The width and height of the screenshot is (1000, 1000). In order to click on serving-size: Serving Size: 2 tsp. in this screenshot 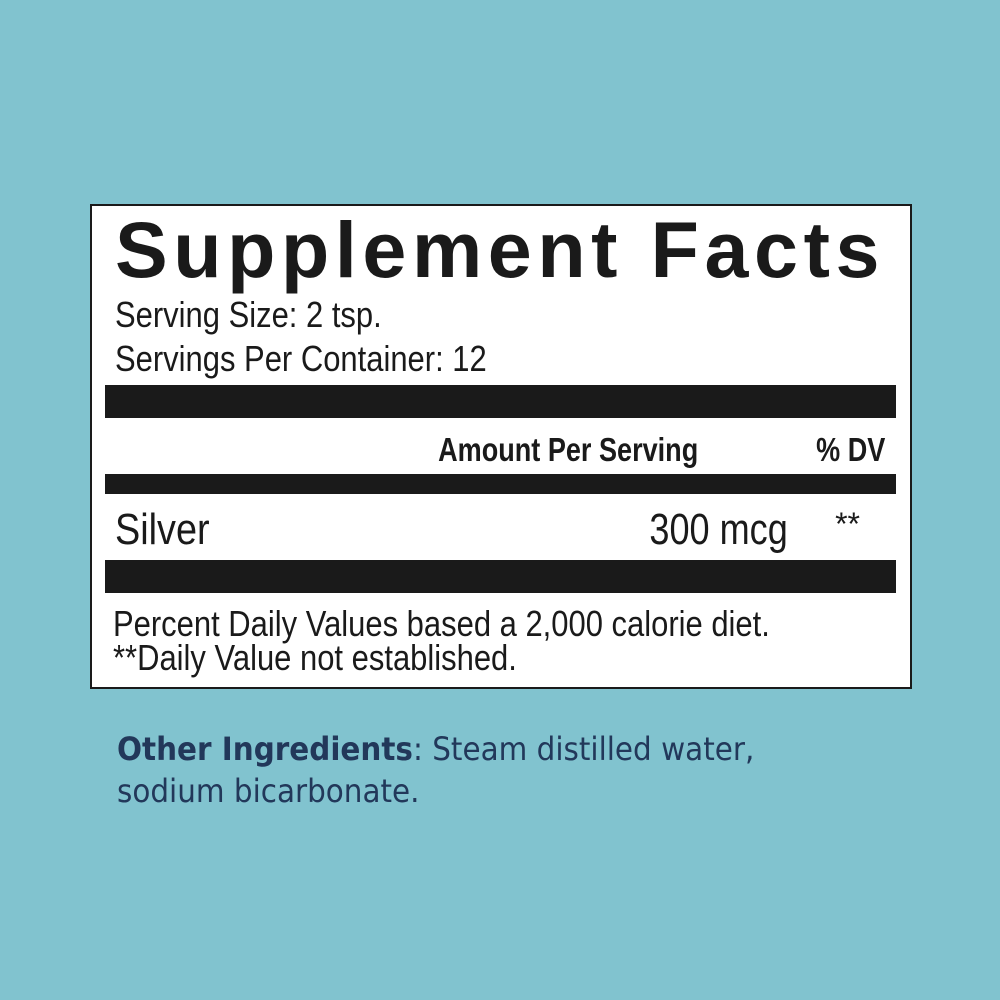, I will do `click(248, 314)`.